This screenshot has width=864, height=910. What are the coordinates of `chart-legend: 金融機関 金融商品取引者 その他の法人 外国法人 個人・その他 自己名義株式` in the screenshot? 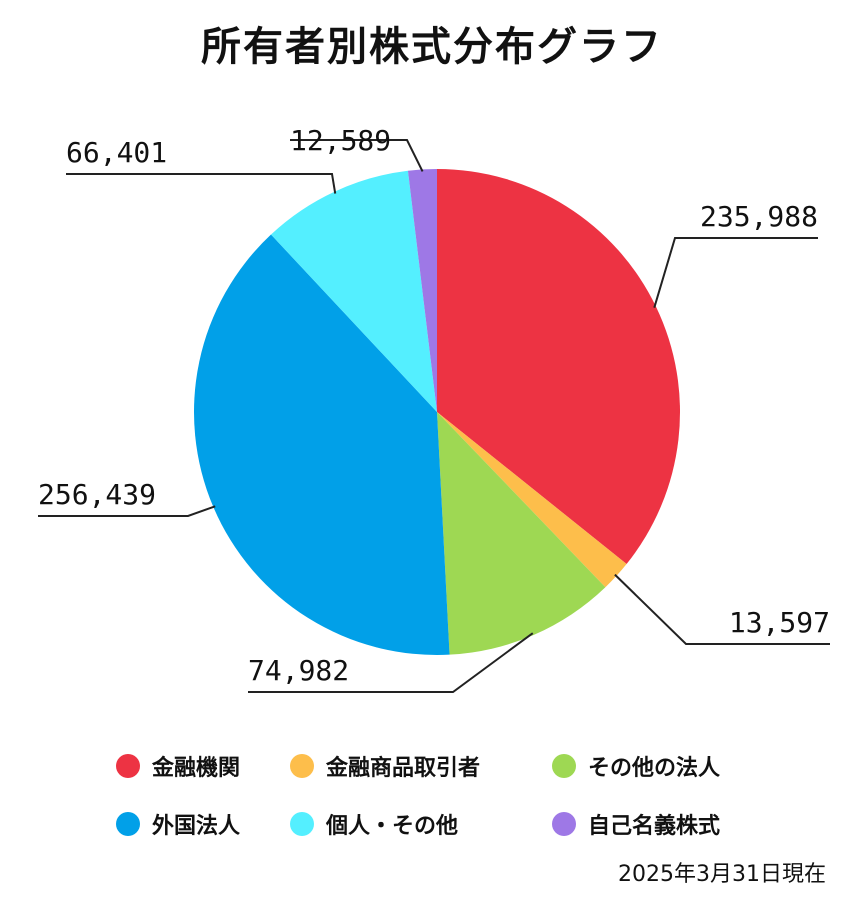 It's located at (476, 806).